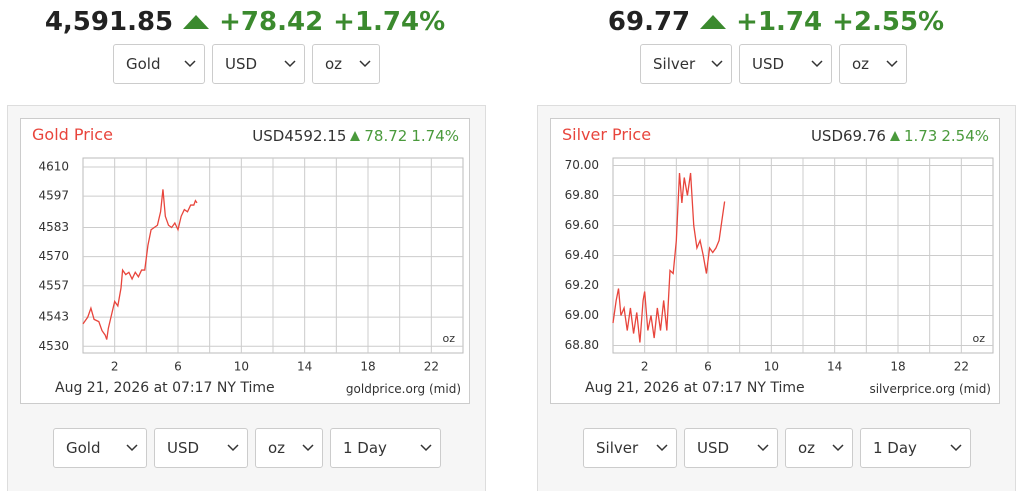 The height and width of the screenshot is (491, 1024). I want to click on y-tick-label: 4583, so click(53, 227).